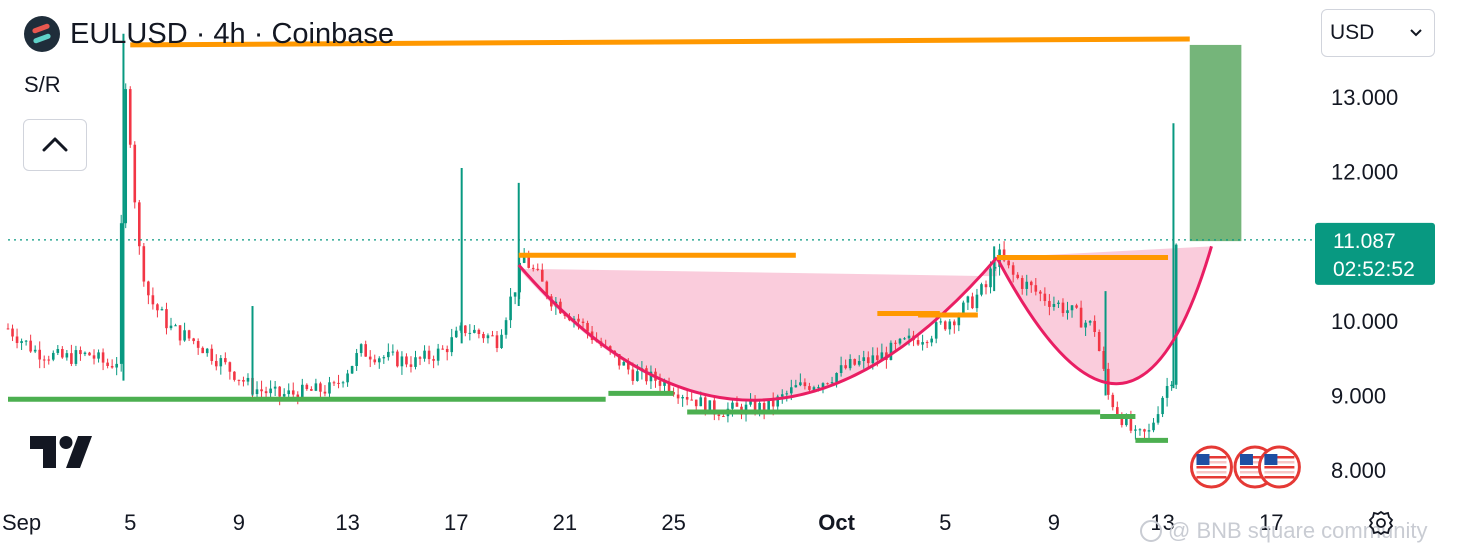 Image resolution: width=1461 pixels, height=557 pixels. Describe the element at coordinates (836, 522) in the screenshot. I see `x-tick-label: Oct` at that location.